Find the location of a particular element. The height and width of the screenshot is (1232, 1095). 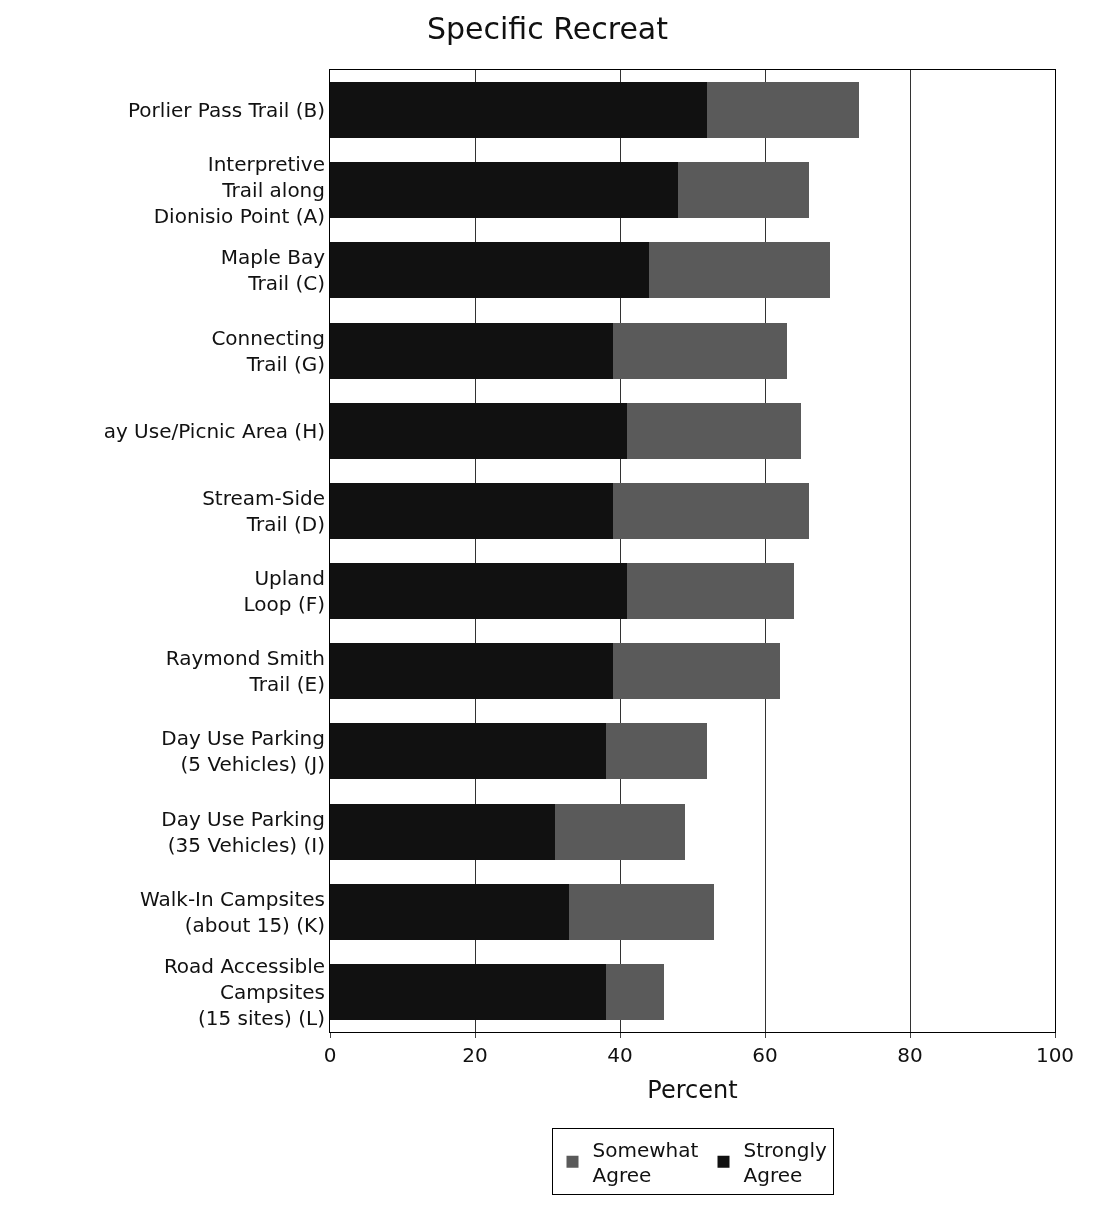

y-tick-label: Connecting Trail (G) is located at coordinates (268, 350).